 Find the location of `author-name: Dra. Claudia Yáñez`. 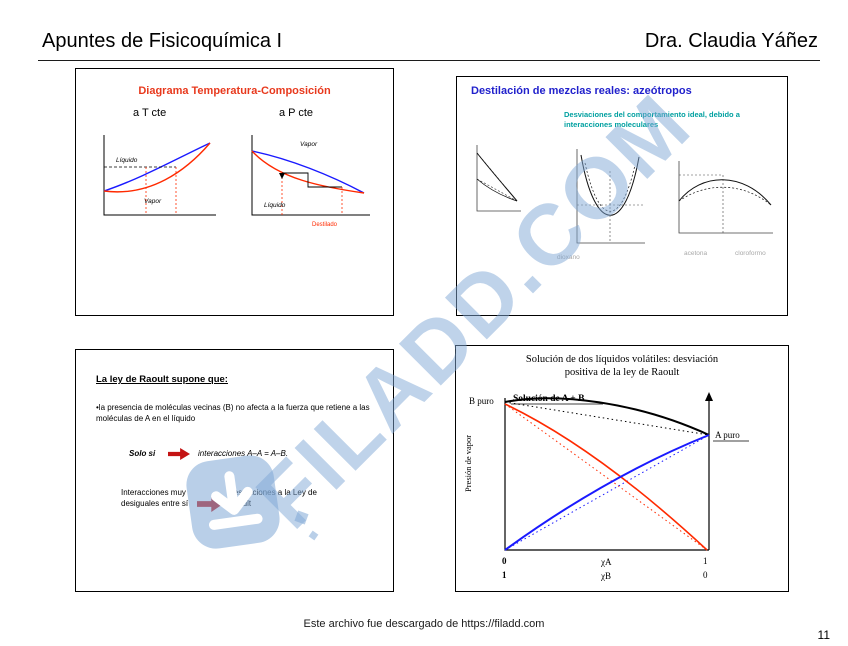

author-name: Dra. Claudia Yáñez is located at coordinates (731, 41).